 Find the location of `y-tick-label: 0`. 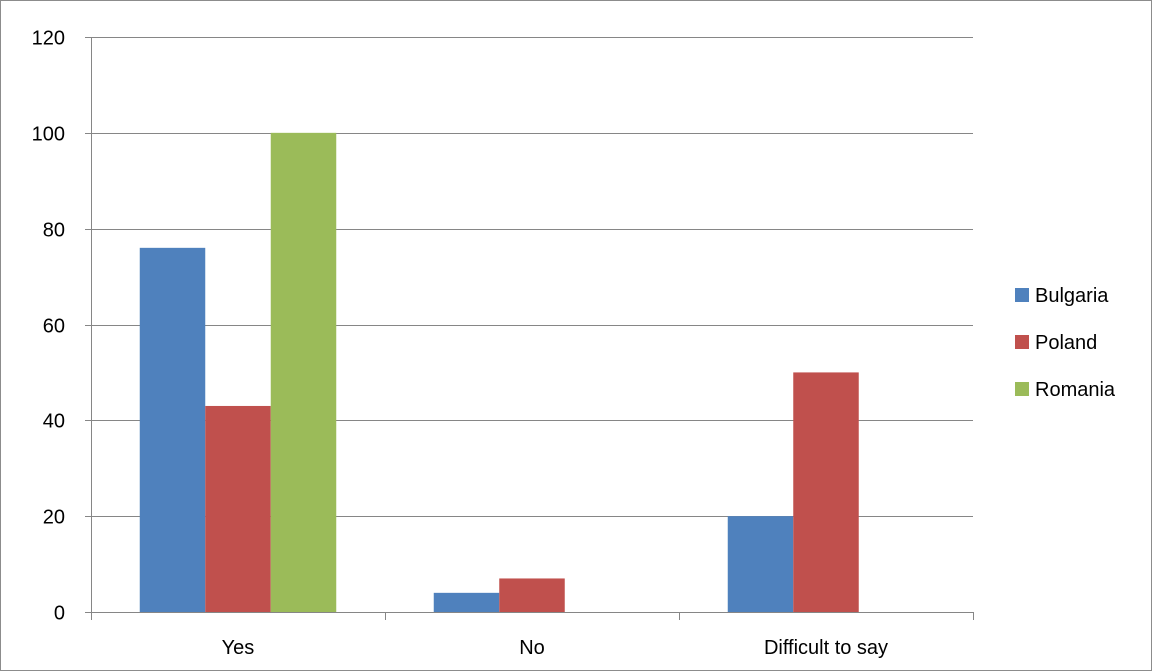

y-tick-label: 0 is located at coordinates (59, 614).